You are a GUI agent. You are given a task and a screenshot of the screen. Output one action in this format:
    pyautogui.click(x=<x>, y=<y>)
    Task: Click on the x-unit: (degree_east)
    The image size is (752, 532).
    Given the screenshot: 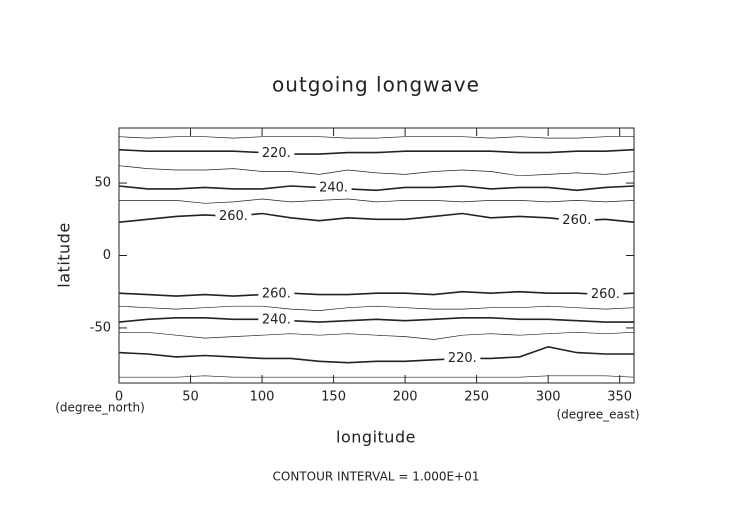 What is the action you would take?
    pyautogui.click(x=597, y=415)
    